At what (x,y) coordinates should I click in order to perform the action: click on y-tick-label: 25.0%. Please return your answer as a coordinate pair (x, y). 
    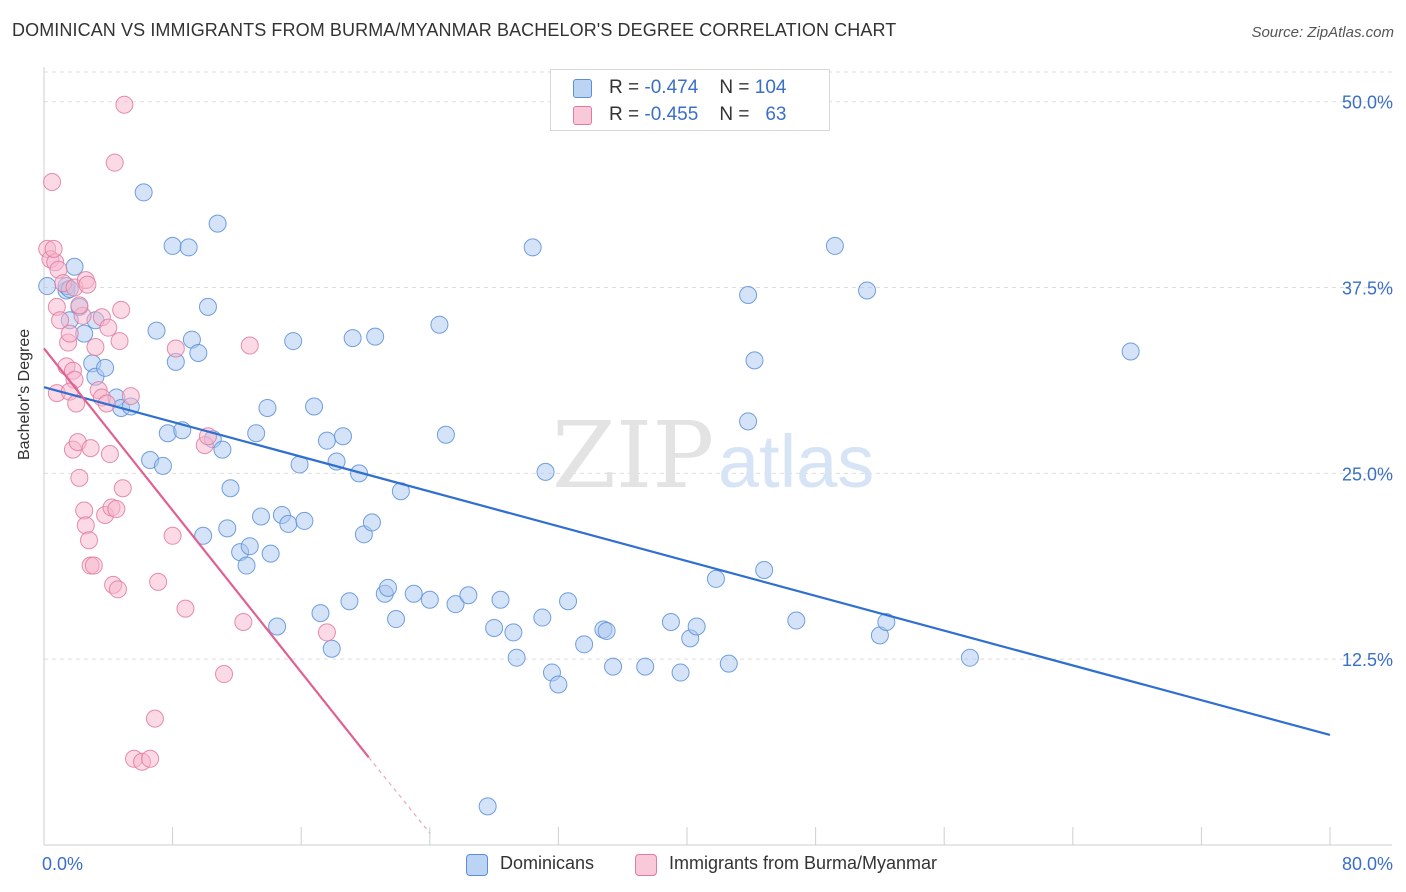
    Looking at the image, I should click on (1367, 474).